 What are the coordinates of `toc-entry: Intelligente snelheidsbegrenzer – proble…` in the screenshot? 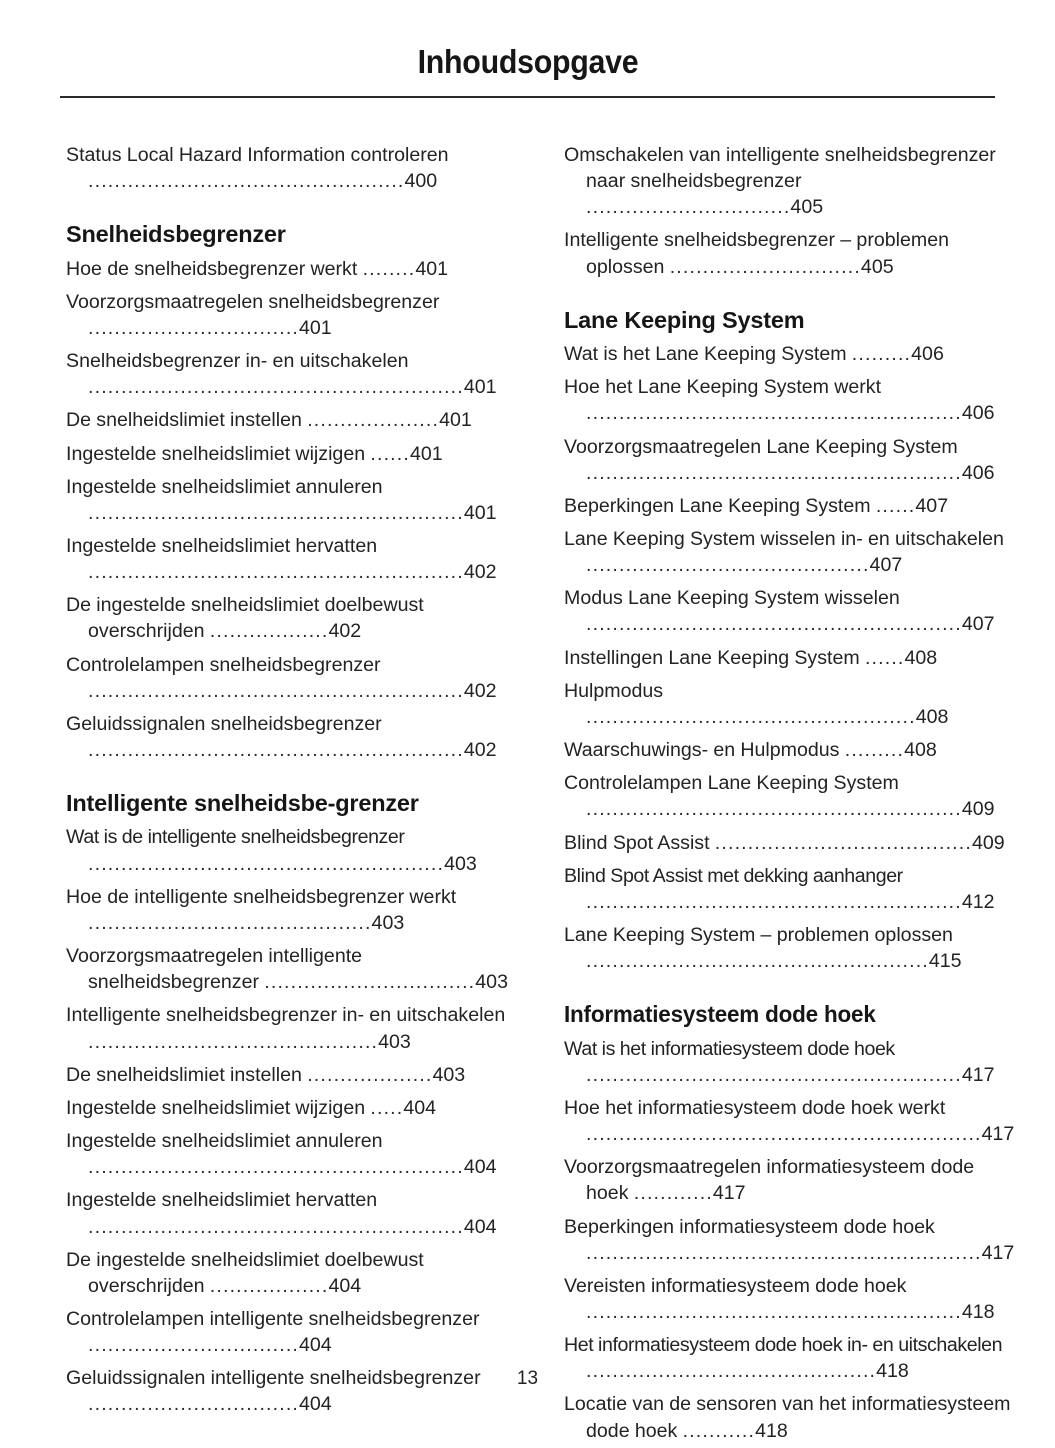 It's located at (792, 253).